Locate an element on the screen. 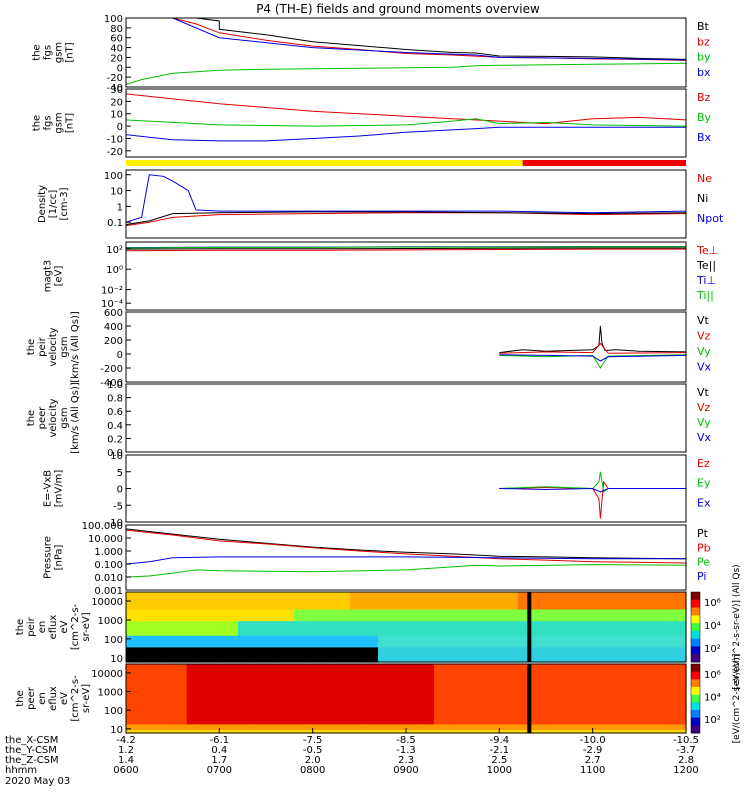  y-tick-label-6-1: 0.8 is located at coordinates (115, 399).